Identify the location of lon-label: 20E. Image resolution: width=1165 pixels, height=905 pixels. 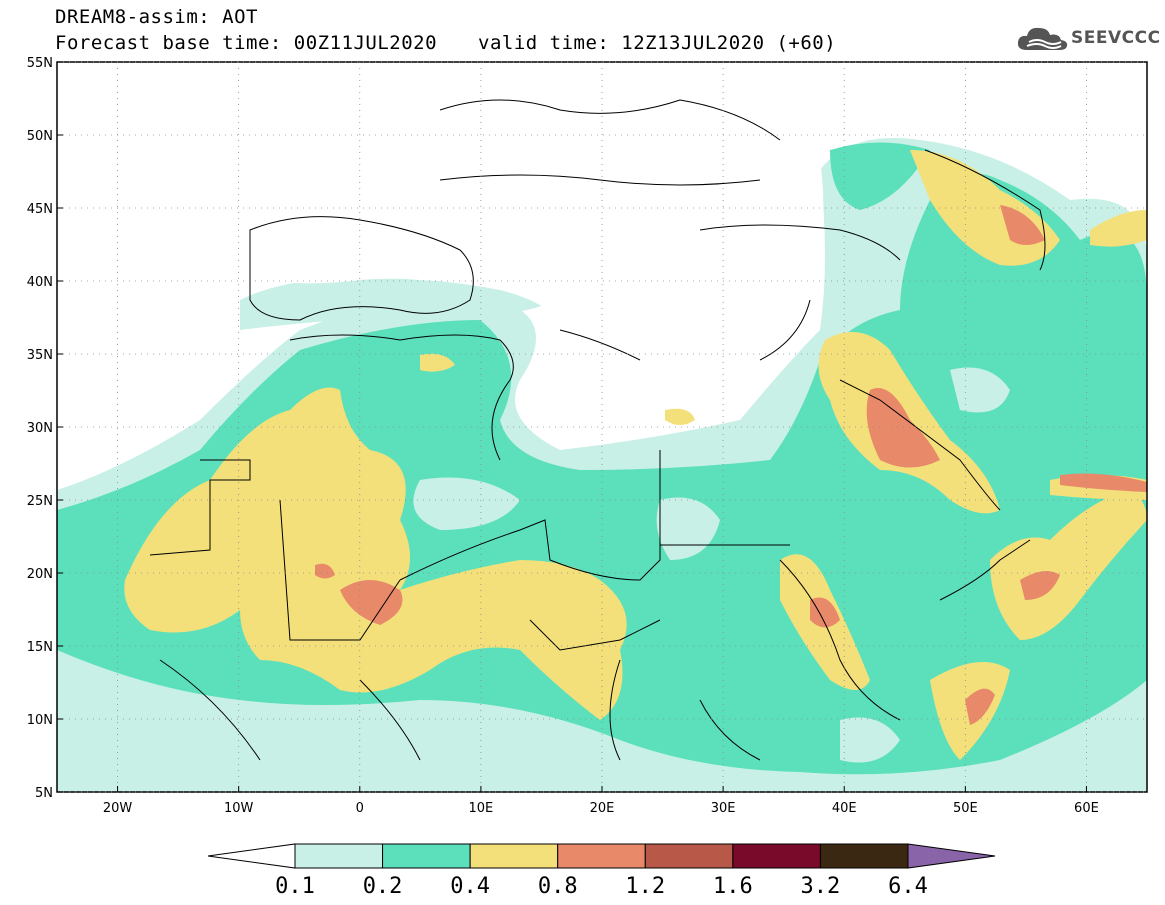
(602, 808).